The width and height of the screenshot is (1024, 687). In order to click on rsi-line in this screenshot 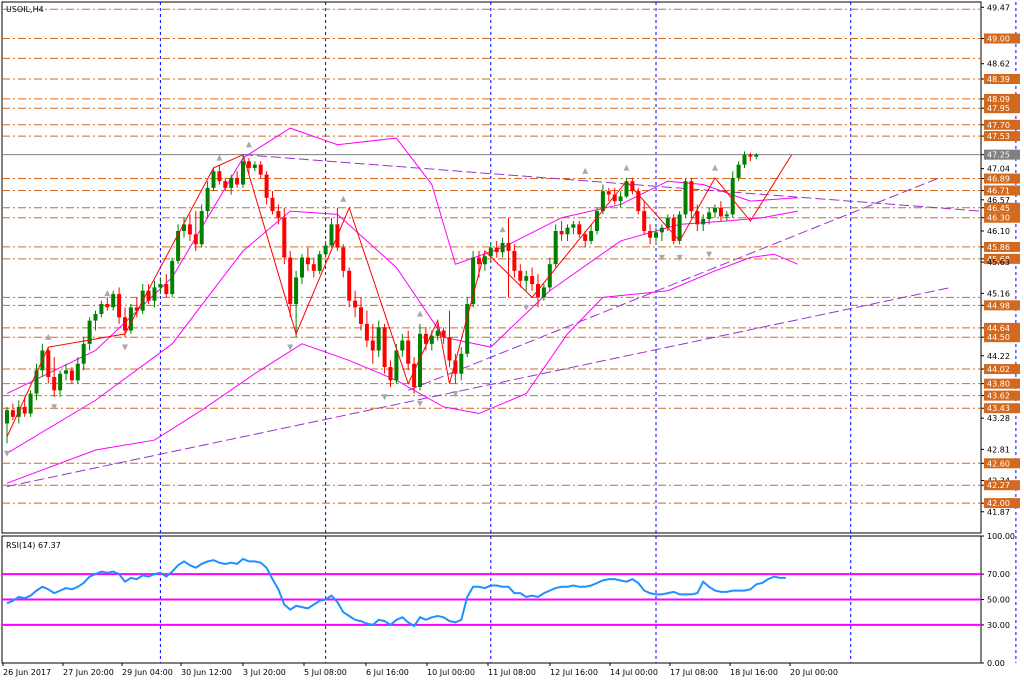, I will do `click(396, 592)`.